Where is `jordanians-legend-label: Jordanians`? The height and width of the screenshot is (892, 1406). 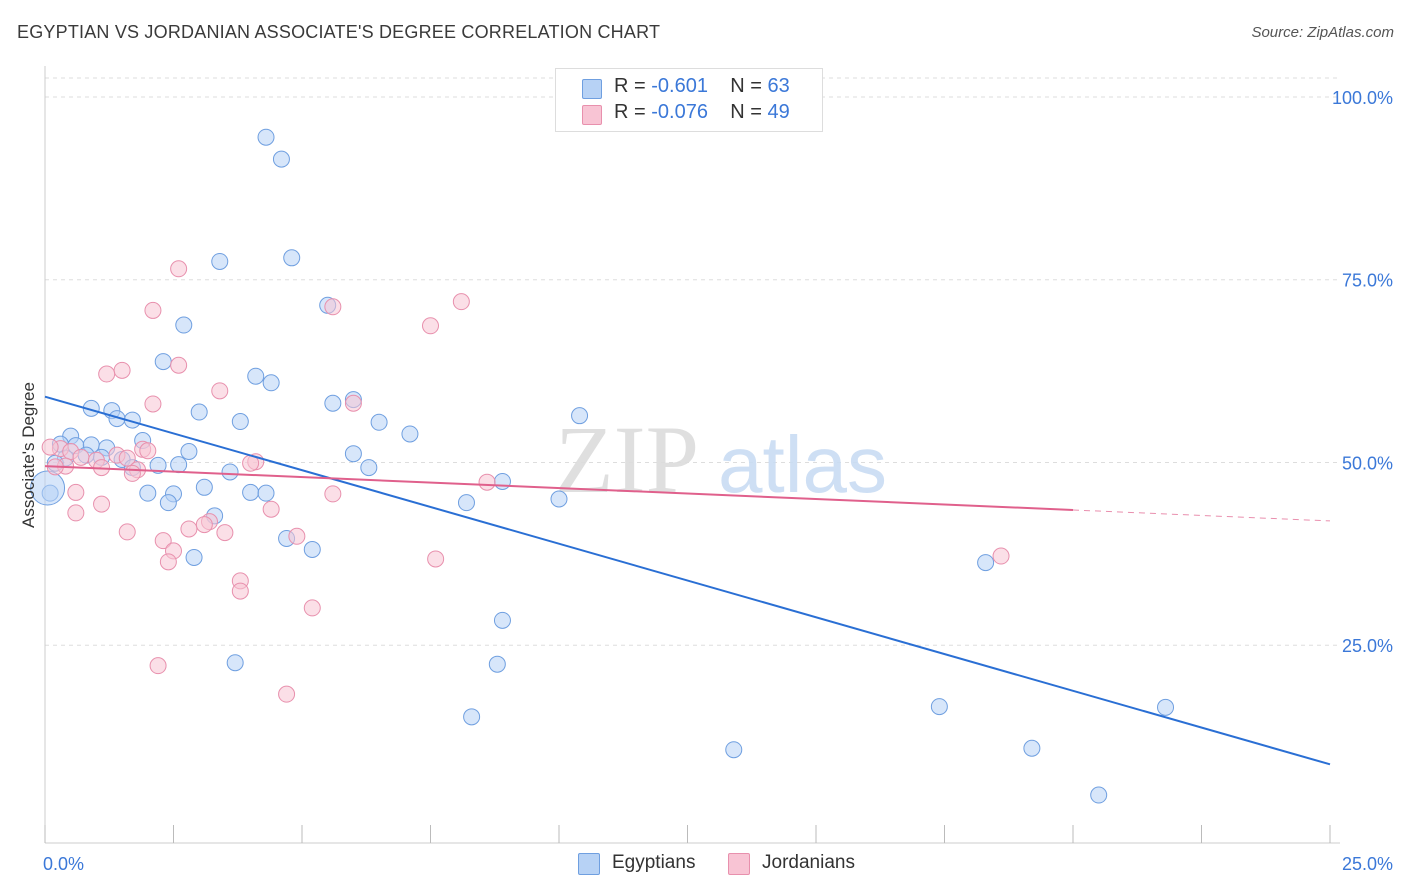 jordanians-legend-label: Jordanians is located at coordinates (808, 862).